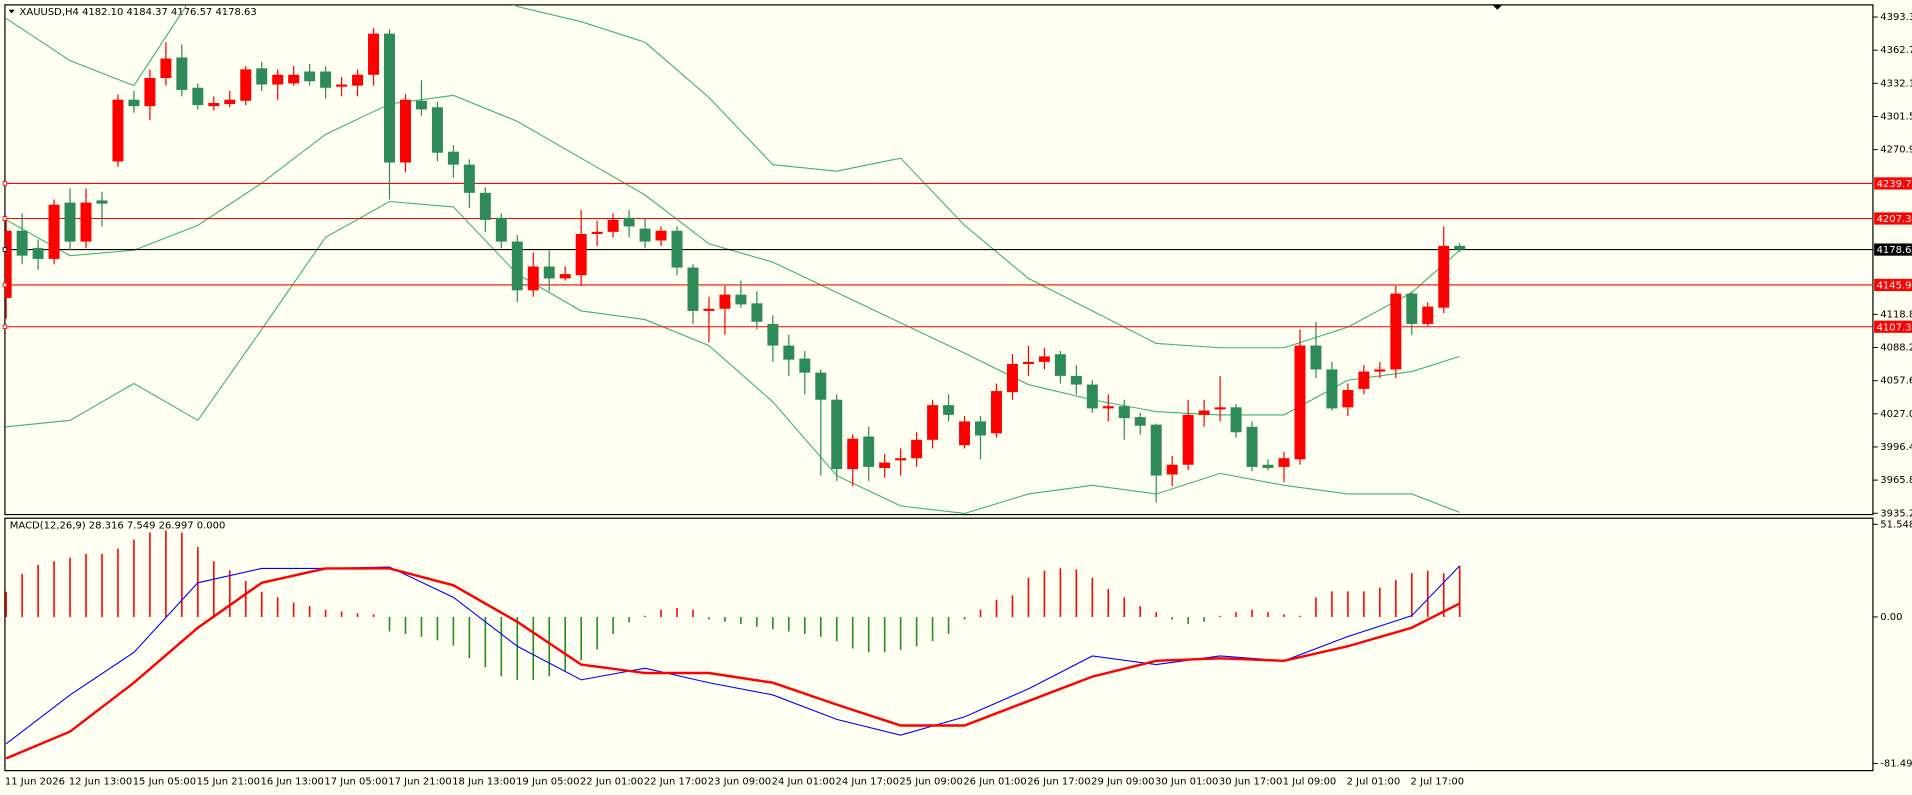  I want to click on y-tick-label: 4393.30, so click(1896, 17).